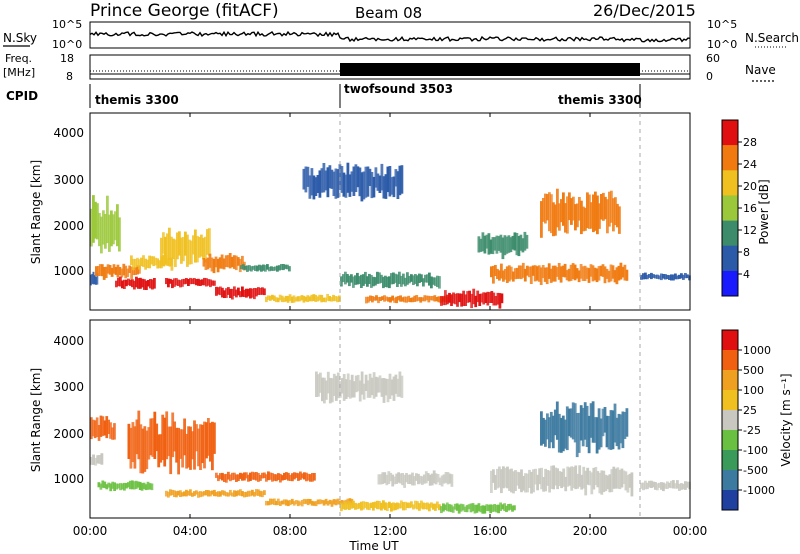 The height and width of the screenshot is (554, 800). What do you see at coordinates (398, 89) in the screenshot?
I see `cpid-segment-2: twofsound 3503` at bounding box center [398, 89].